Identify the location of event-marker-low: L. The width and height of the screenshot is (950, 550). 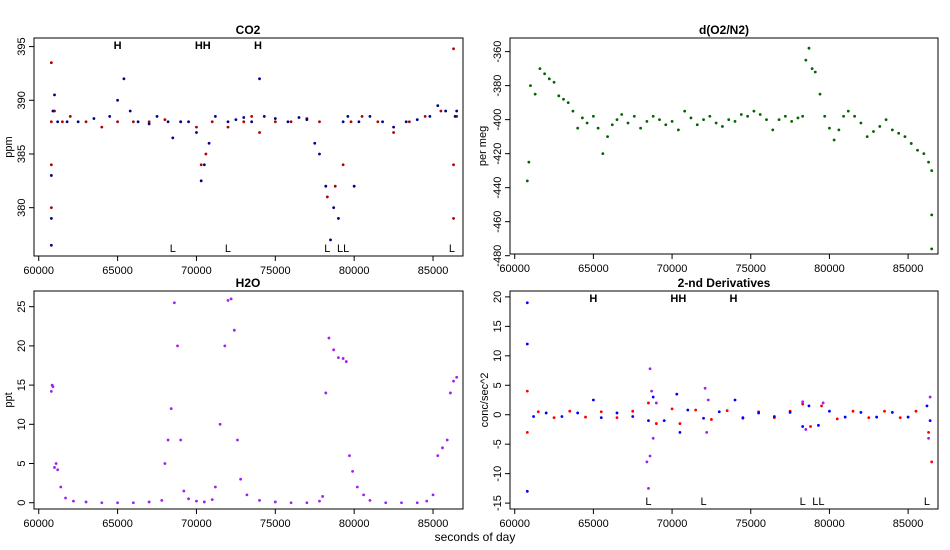
(927, 502).